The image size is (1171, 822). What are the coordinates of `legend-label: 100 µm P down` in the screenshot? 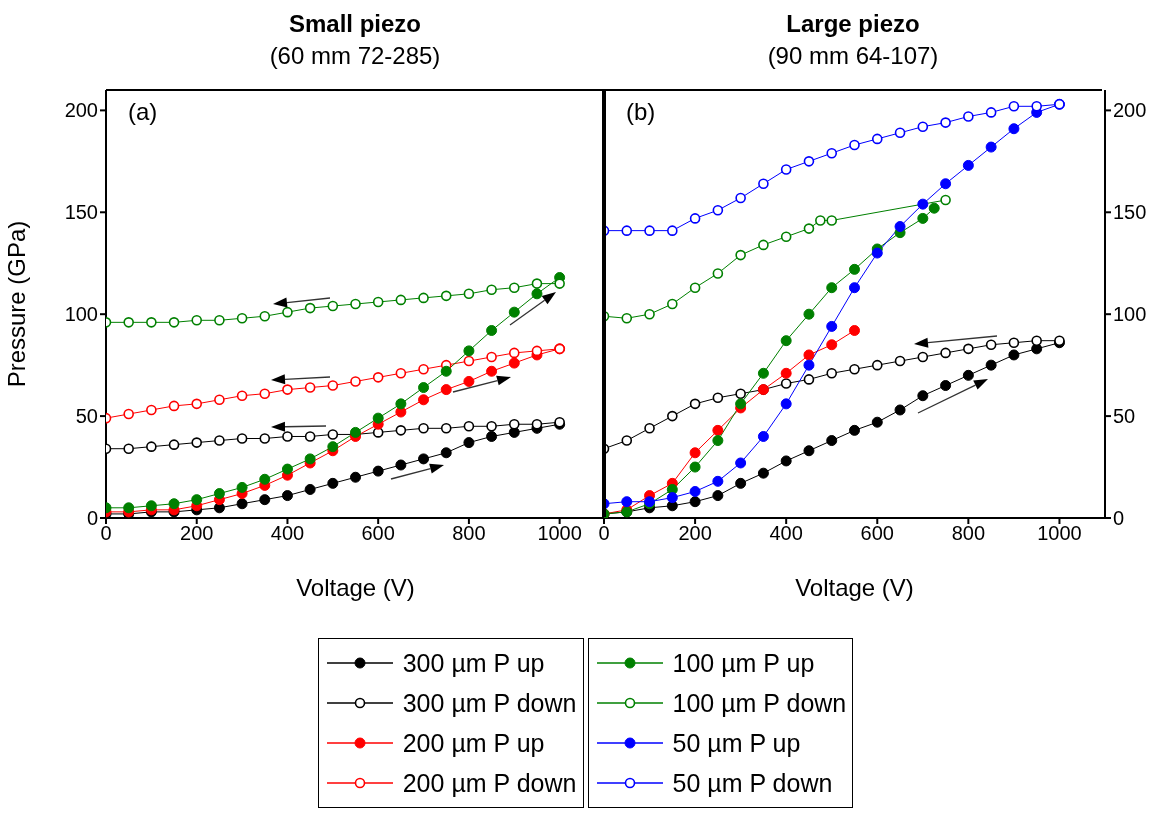 It's located at (759, 703).